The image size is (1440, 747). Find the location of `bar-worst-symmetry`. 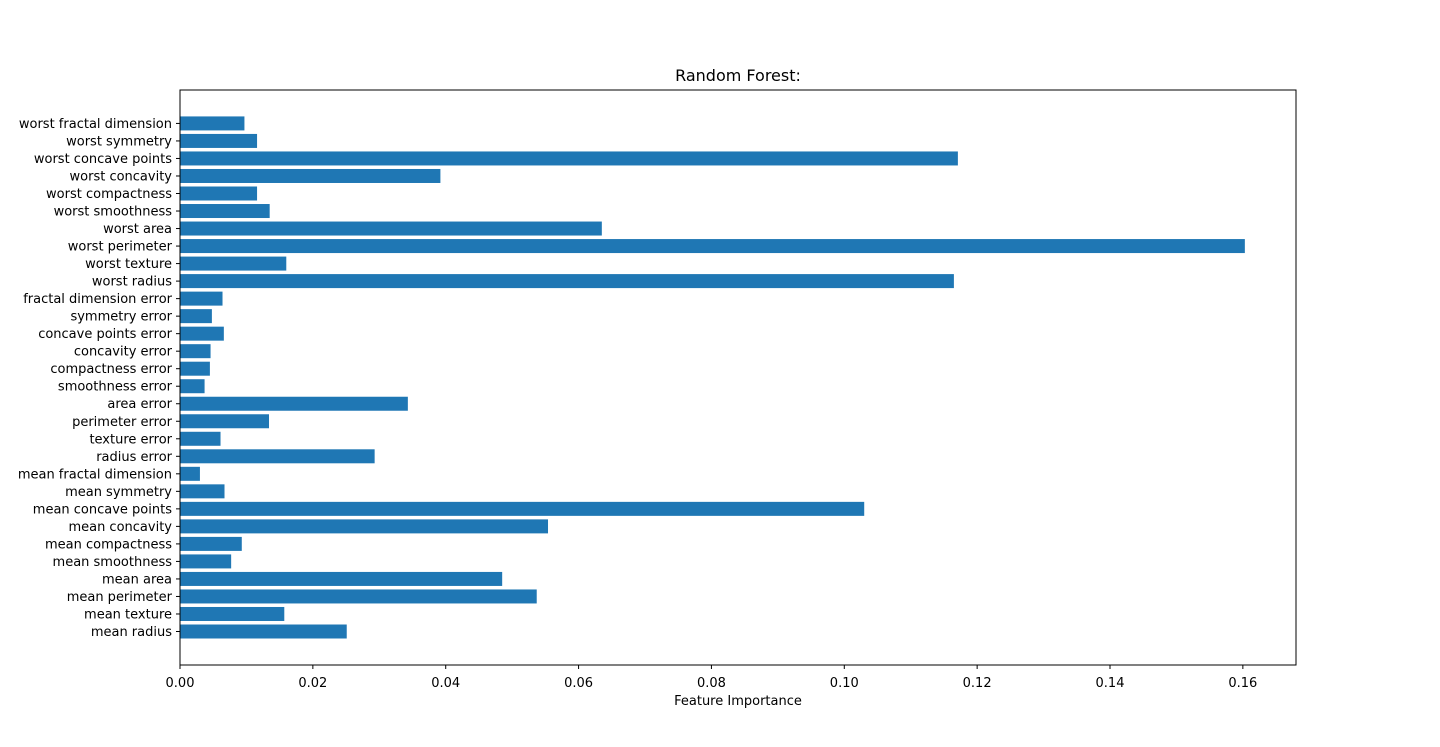

bar-worst-symmetry is located at coordinates (219, 140).